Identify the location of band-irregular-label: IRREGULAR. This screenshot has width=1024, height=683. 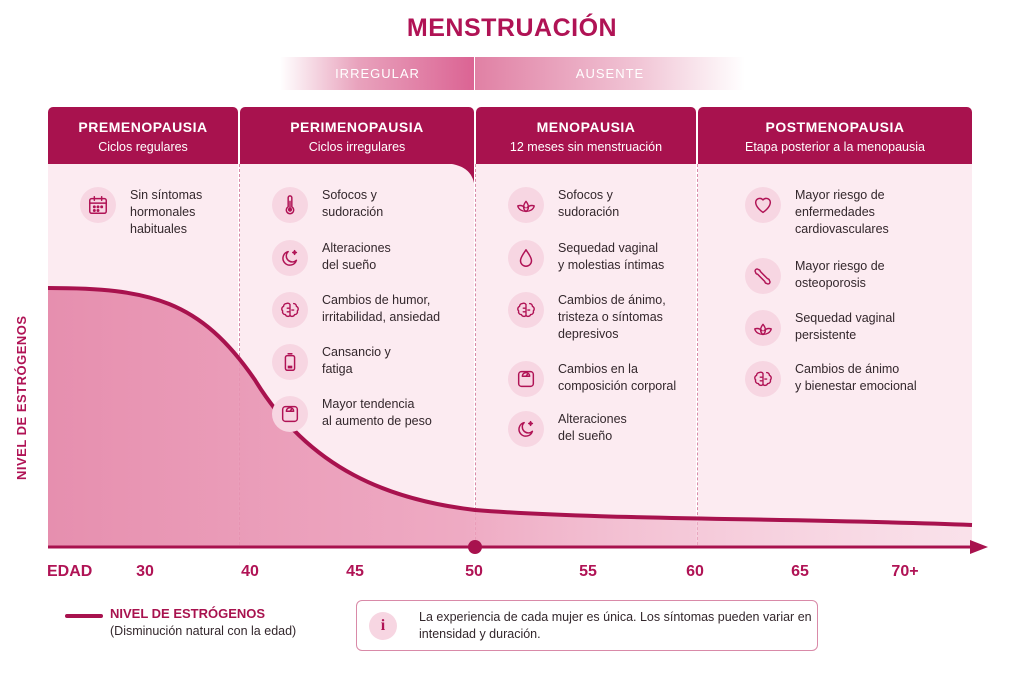
(377, 73).